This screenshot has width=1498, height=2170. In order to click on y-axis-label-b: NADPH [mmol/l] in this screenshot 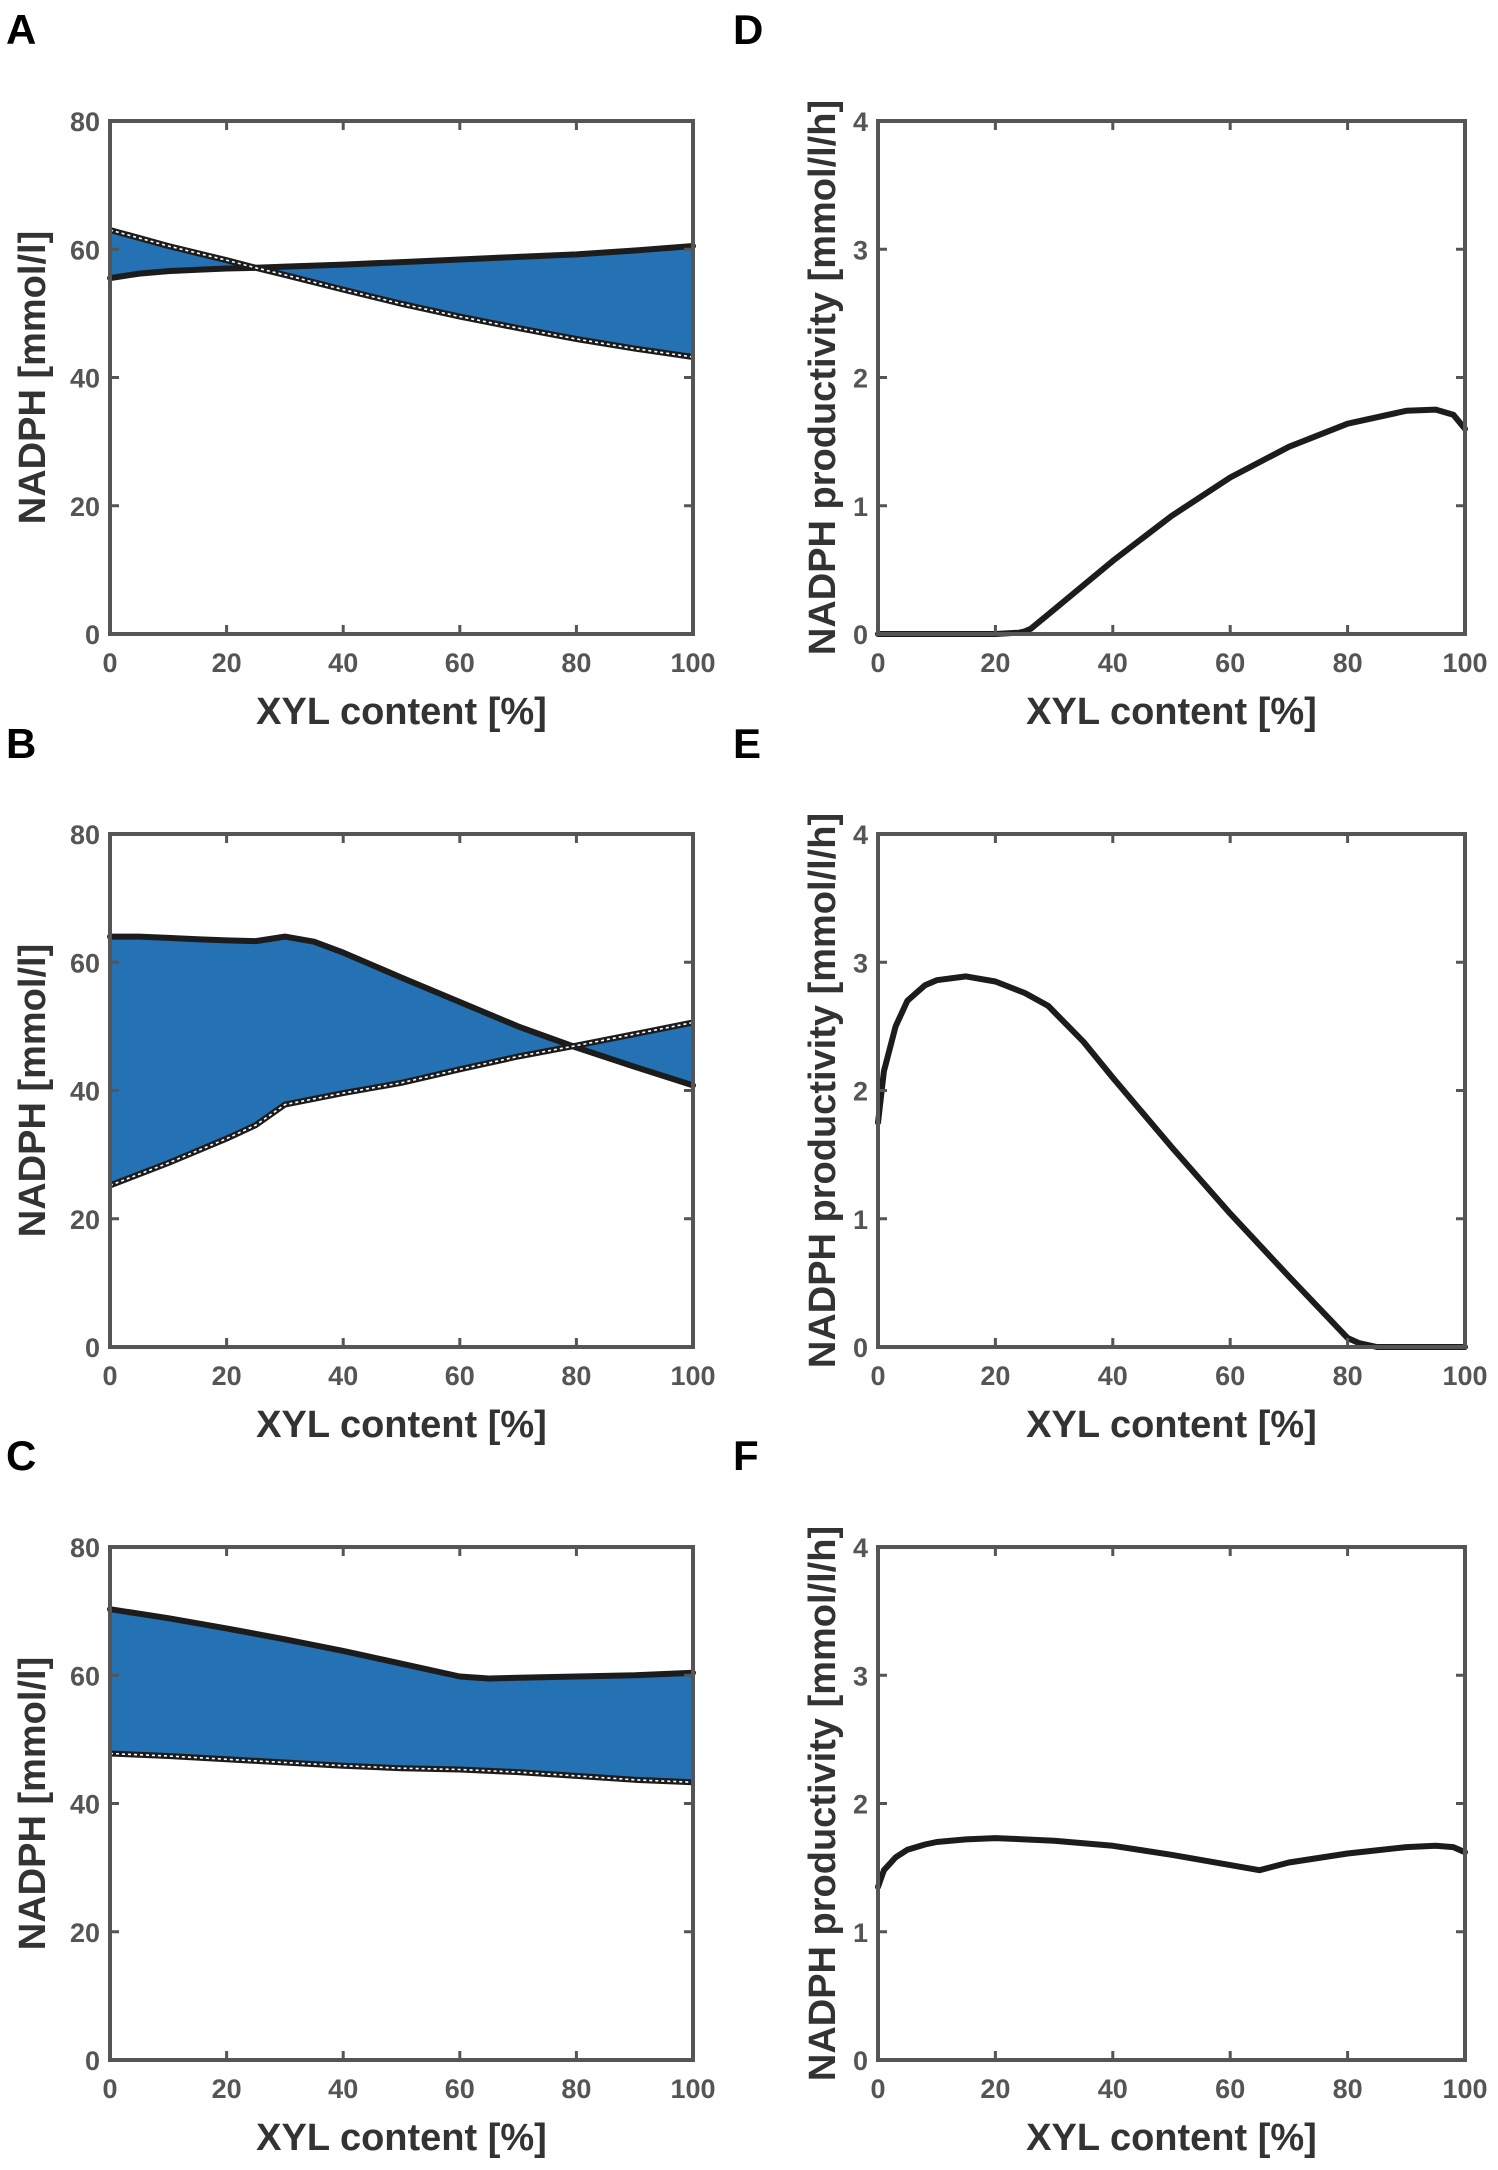, I will do `click(33, 1090)`.